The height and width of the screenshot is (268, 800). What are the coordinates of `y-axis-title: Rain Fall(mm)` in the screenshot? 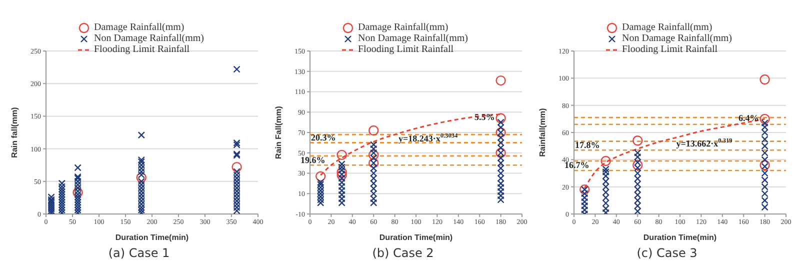 It's located at (278, 132).